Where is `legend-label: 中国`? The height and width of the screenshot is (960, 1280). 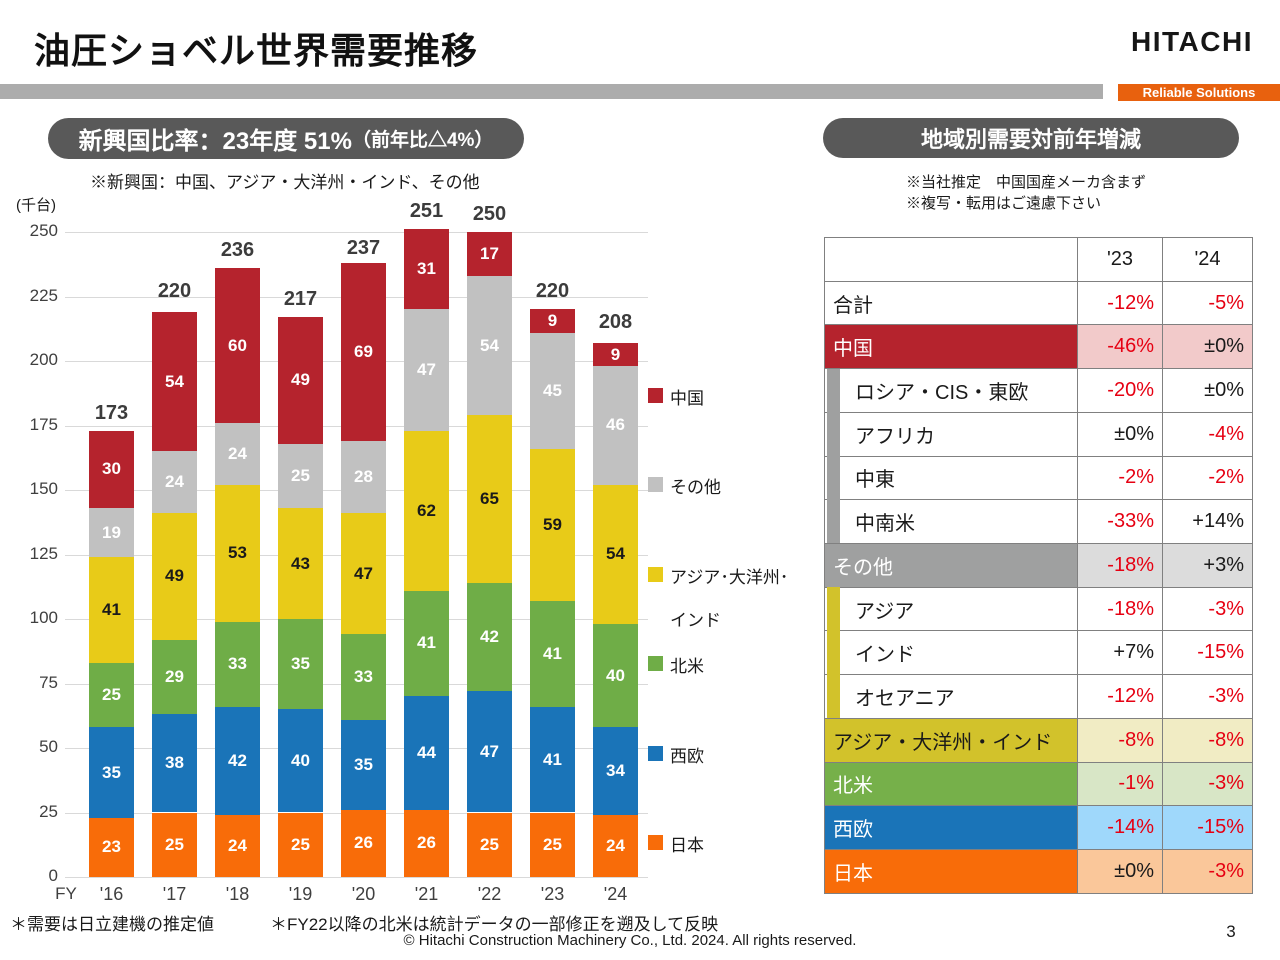
legend-label: 中国 is located at coordinates (687, 398).